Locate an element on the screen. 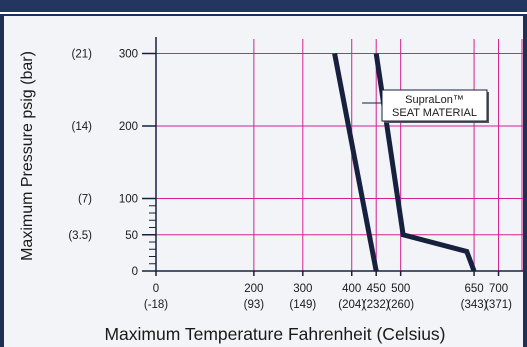 This screenshot has height=347, width=527. x-tick-label: 500 is located at coordinates (400, 289).